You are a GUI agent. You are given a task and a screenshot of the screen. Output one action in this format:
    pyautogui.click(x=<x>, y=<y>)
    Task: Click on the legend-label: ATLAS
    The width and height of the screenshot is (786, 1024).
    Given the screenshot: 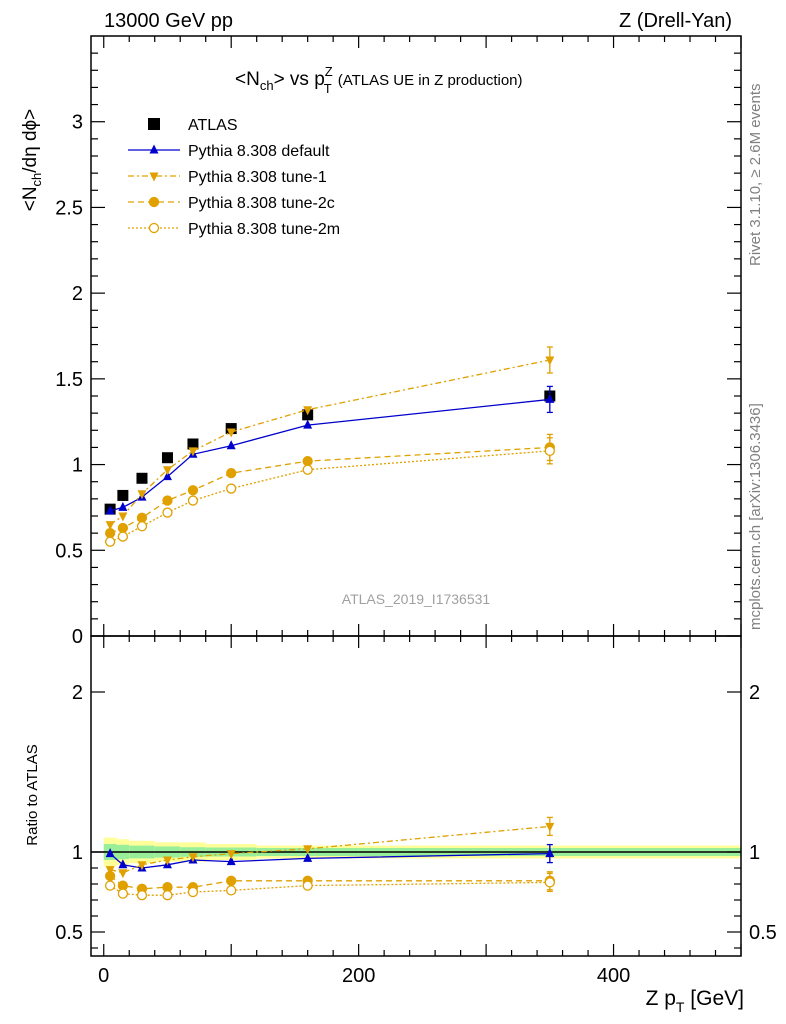 What is the action you would take?
    pyautogui.click(x=213, y=125)
    